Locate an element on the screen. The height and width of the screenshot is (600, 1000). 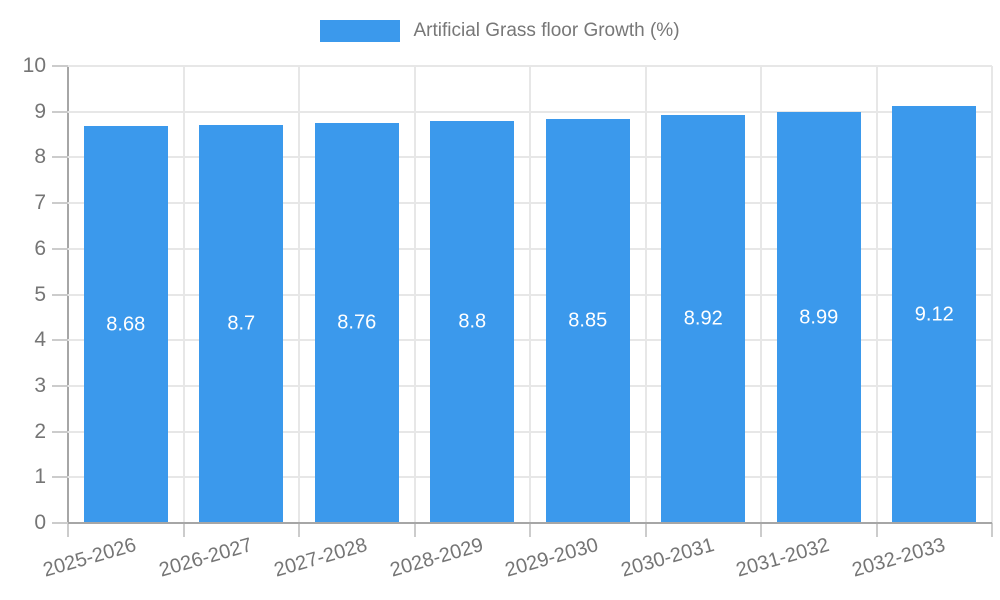
y-axis-tick-label: 4 is located at coordinates (40, 340).